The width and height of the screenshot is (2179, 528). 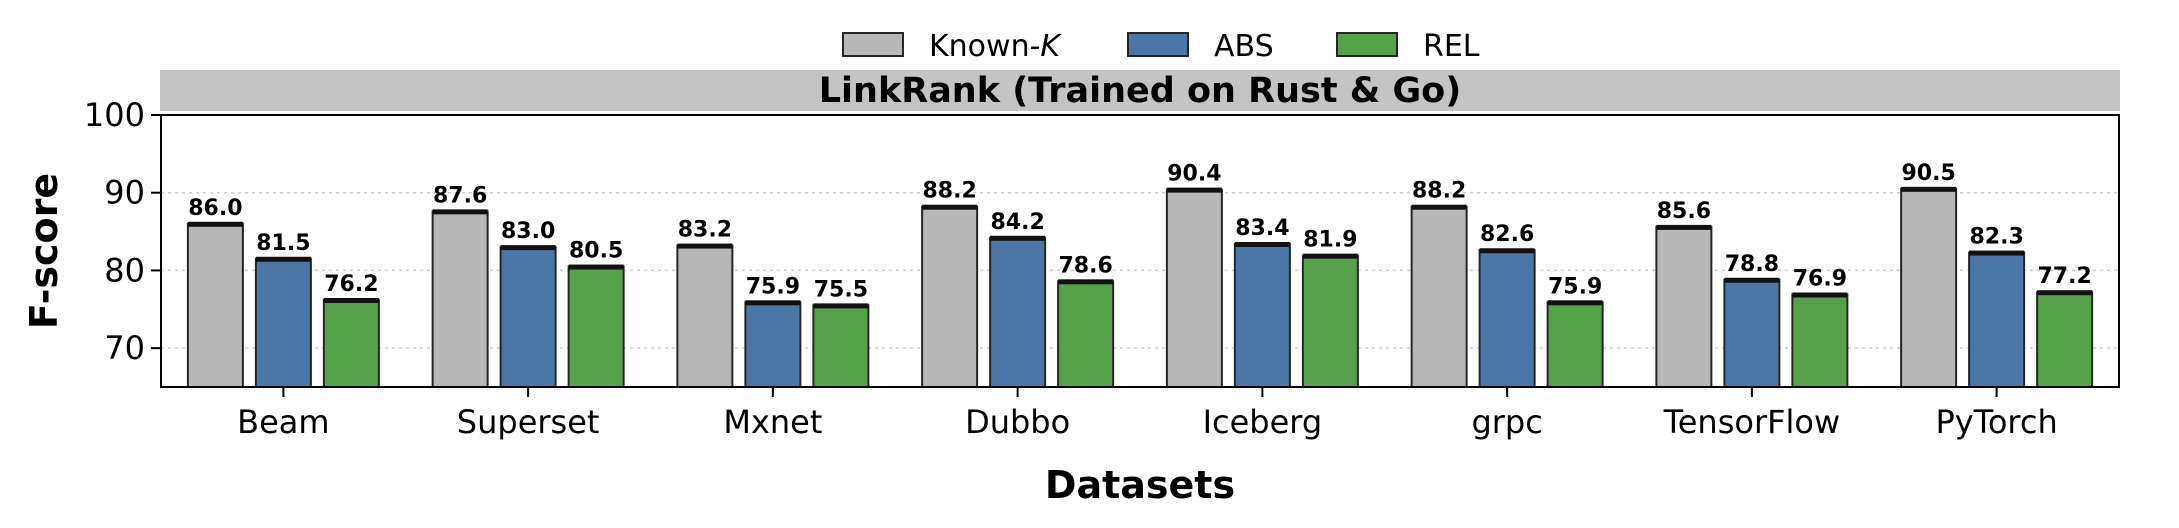 I want to click on bar-cap-known-k-pytorch, so click(x=1929, y=189).